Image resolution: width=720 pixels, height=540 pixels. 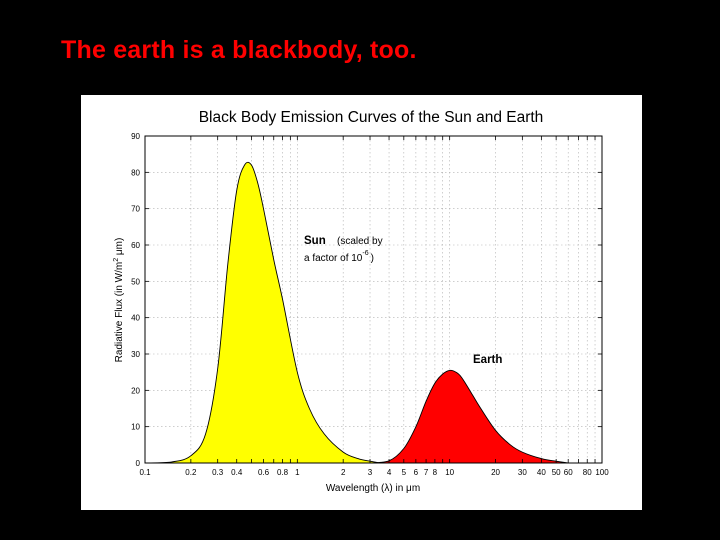 I want to click on x-tick-label: 0.6, so click(x=264, y=472).